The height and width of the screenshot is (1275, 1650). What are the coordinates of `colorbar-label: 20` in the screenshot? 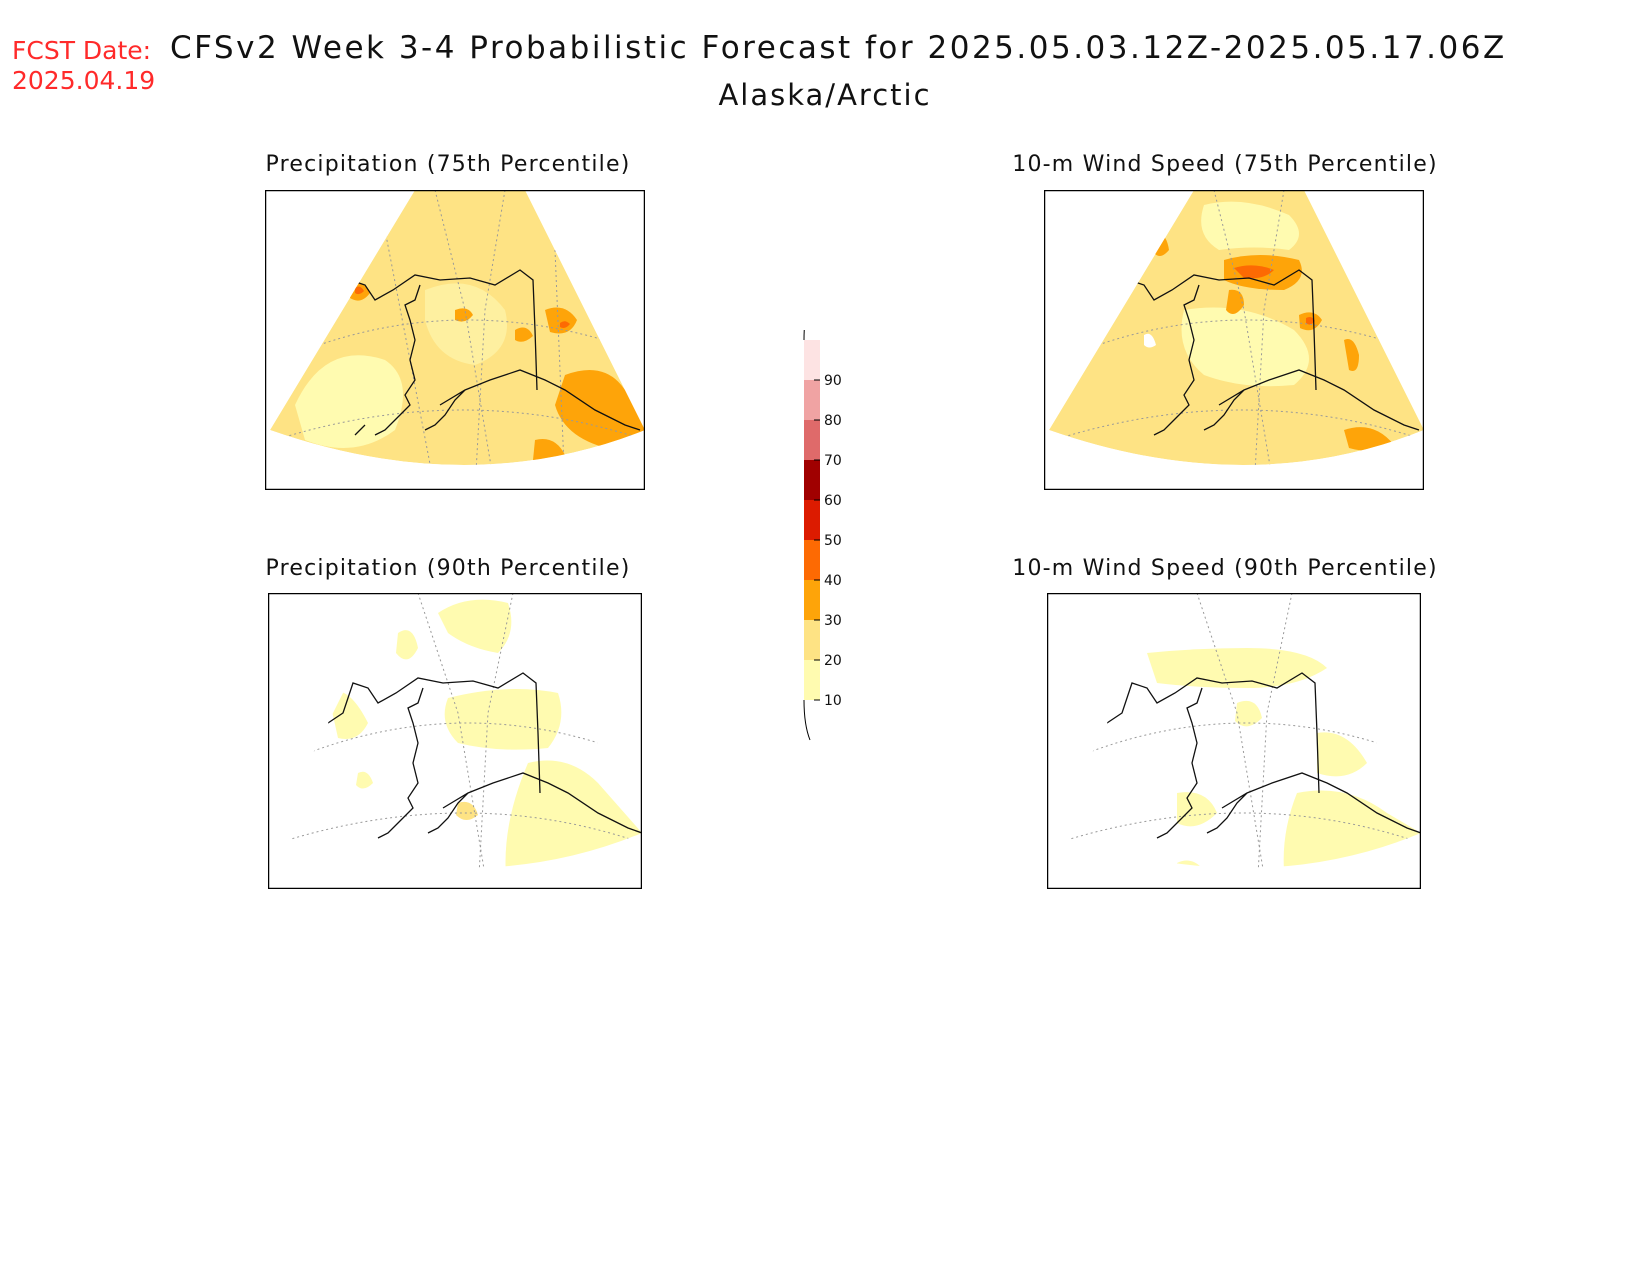 It's located at (833, 661).